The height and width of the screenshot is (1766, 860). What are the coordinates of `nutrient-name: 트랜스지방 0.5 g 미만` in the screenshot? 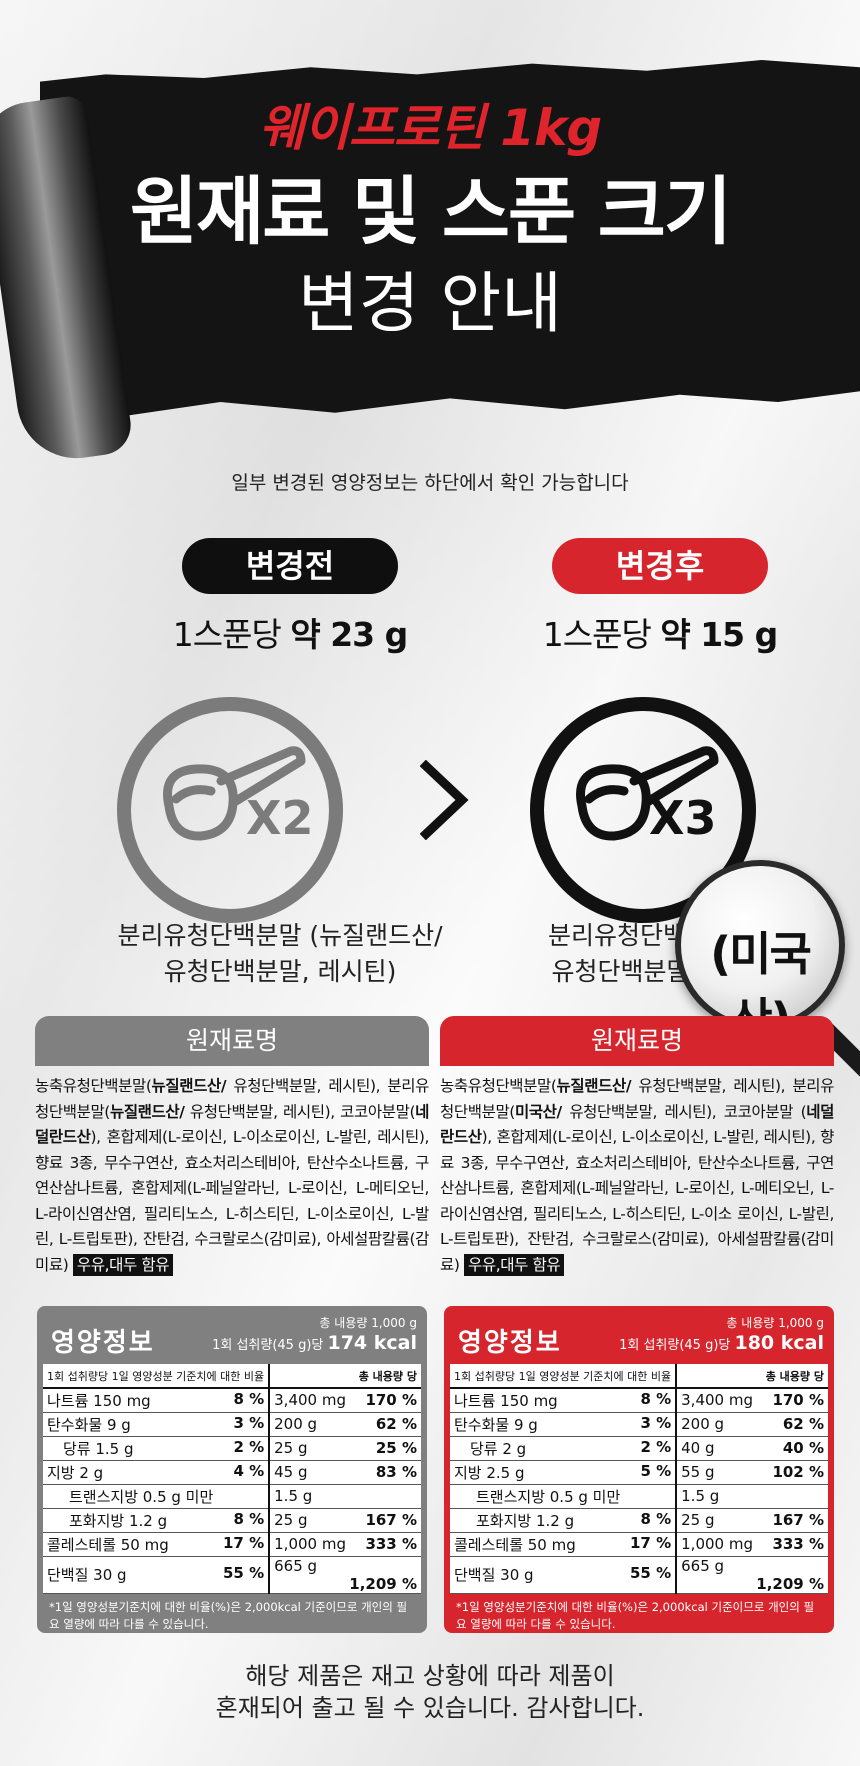 It's located at (548, 1496).